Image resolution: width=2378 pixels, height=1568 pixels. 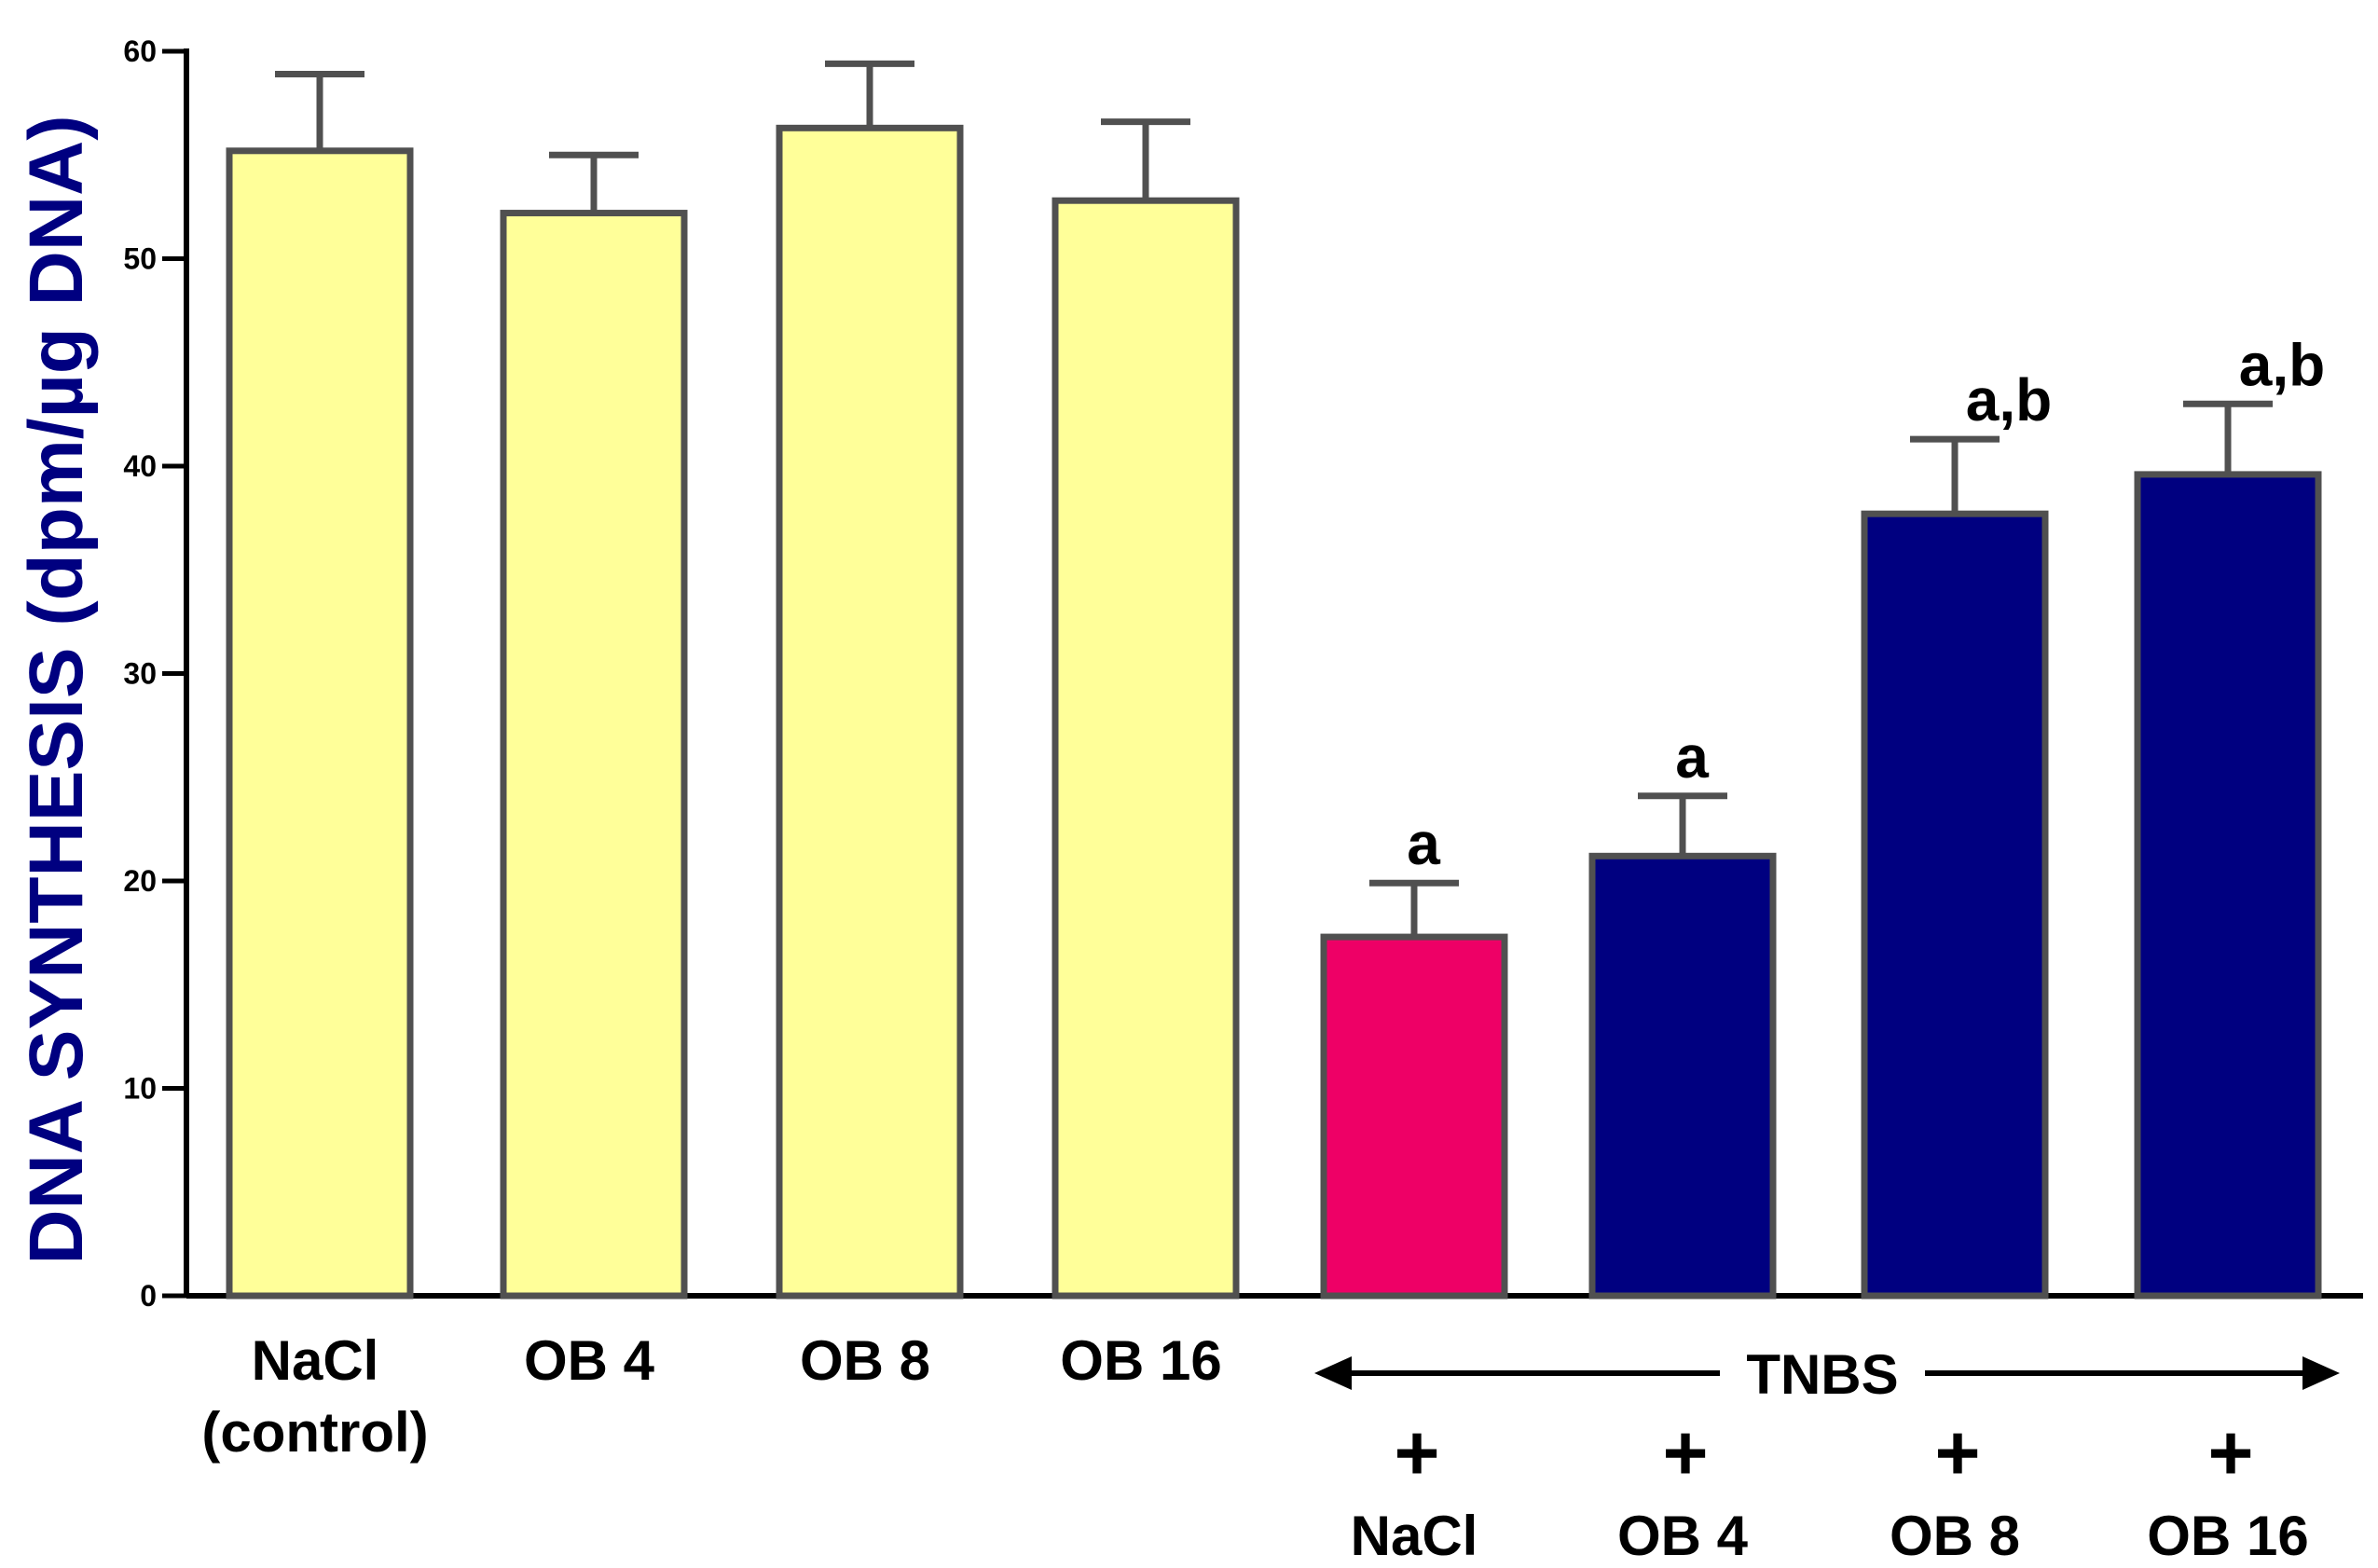 What do you see at coordinates (1822, 1374) in the screenshot?
I see `tnbs-label: TNBS` at bounding box center [1822, 1374].